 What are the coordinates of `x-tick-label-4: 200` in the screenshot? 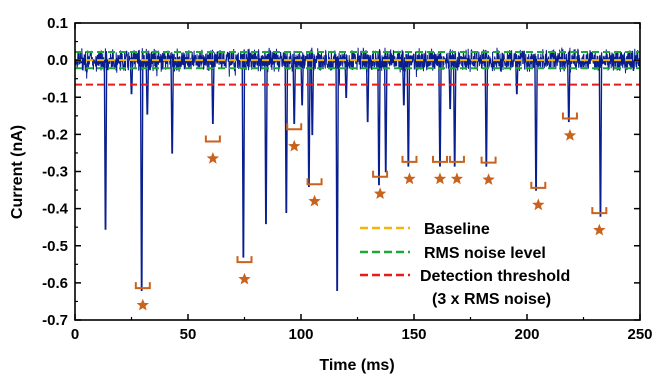 It's located at (526, 334).